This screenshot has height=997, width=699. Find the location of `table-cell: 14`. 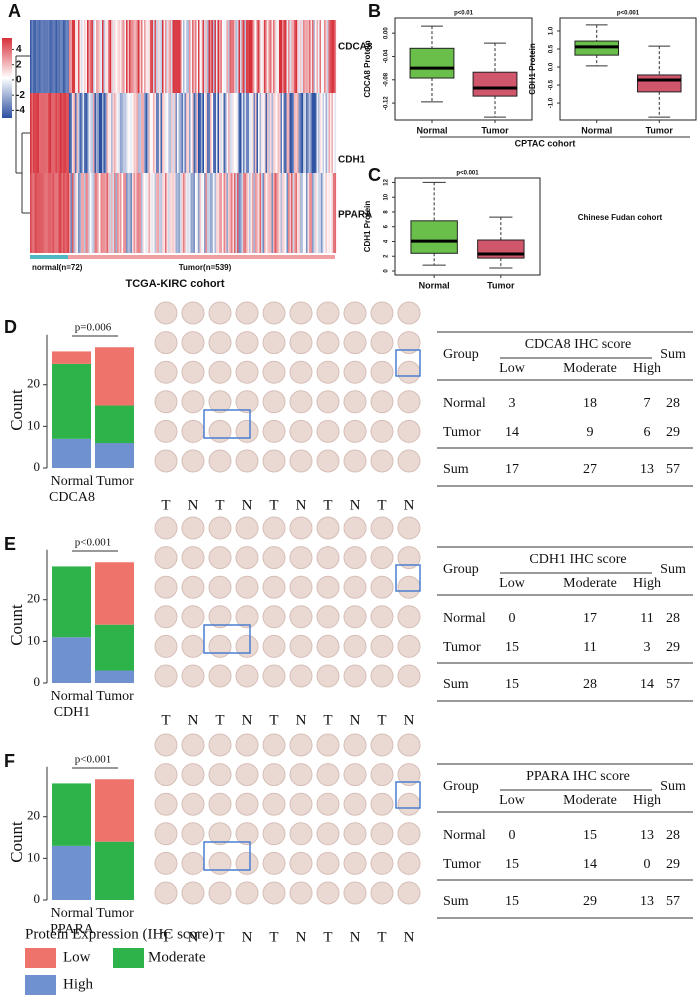

table-cell: 14 is located at coordinates (512, 432).